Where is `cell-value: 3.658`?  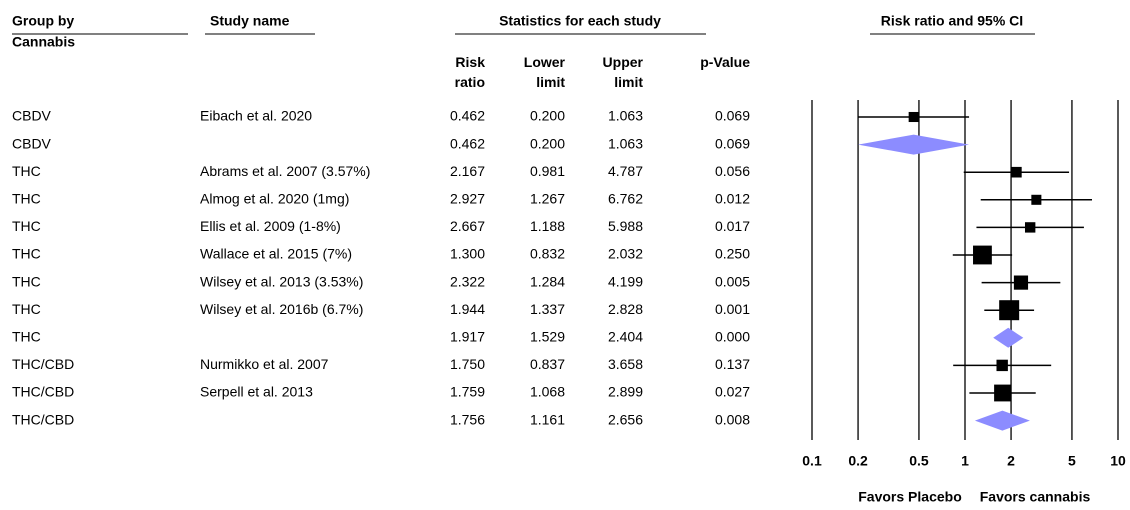
cell-value: 3.658 is located at coordinates (625, 364).